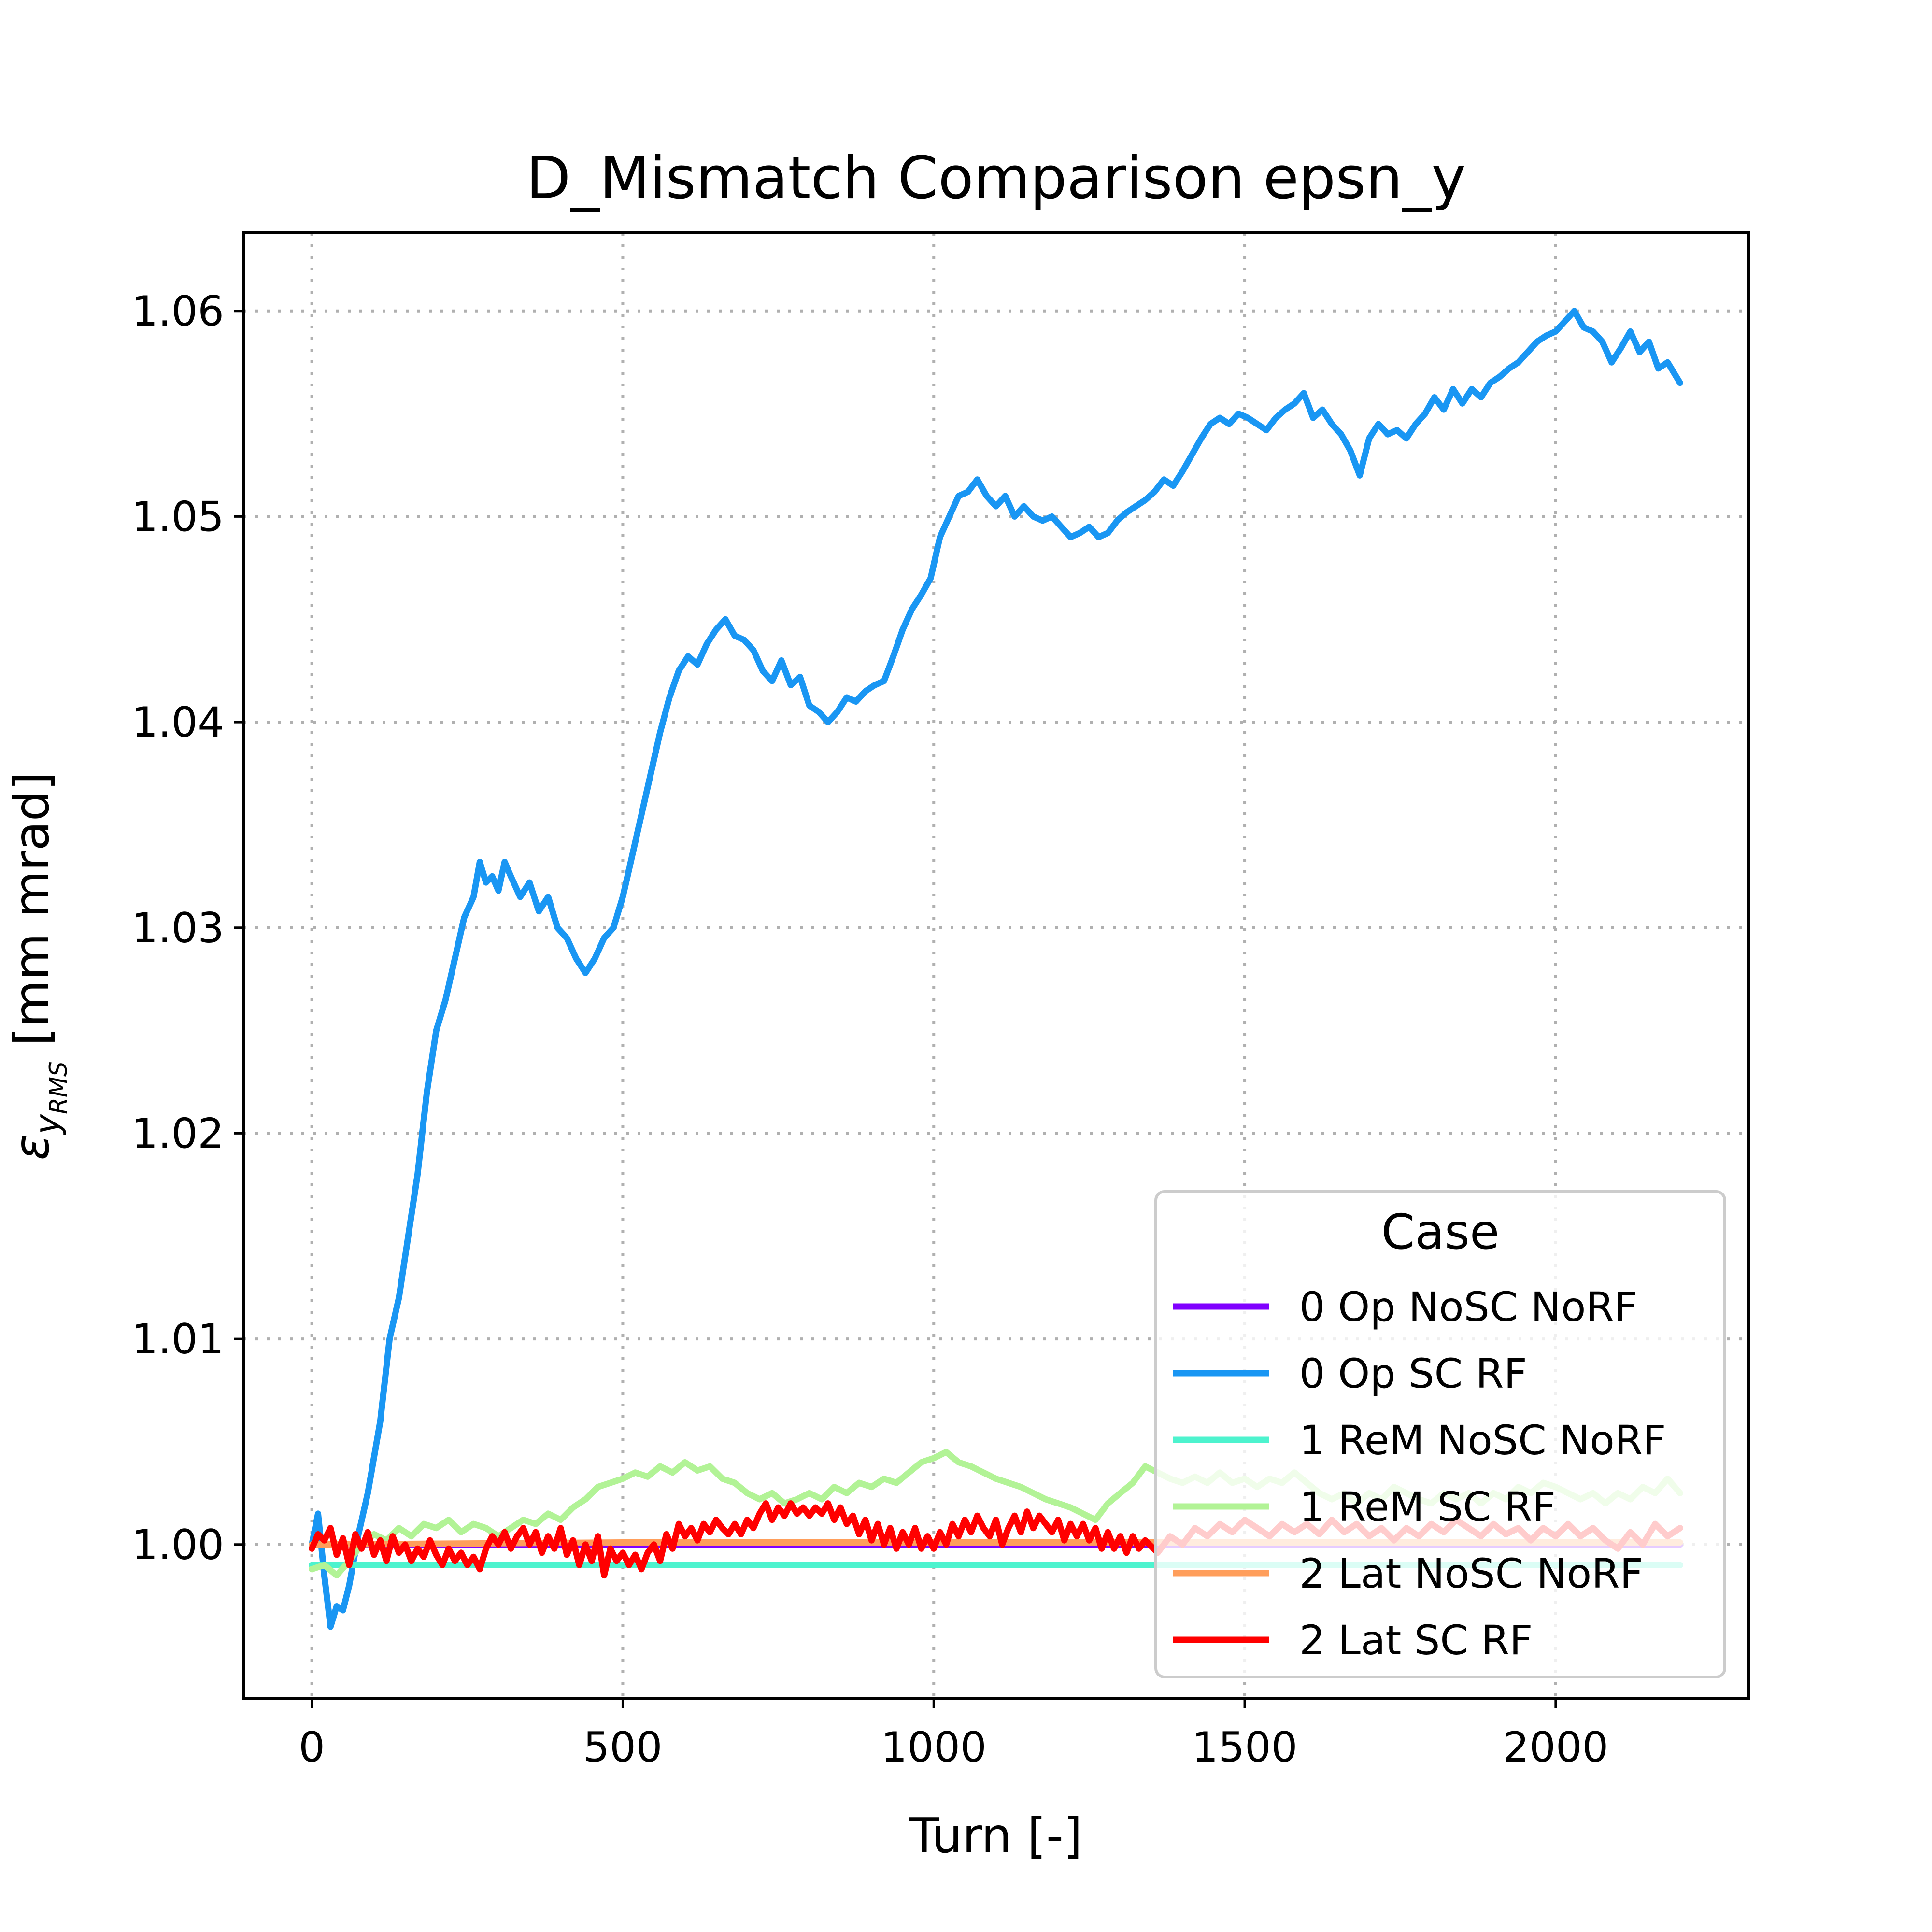  What do you see at coordinates (178, 1133) in the screenshot?
I see `y-tick-label: 1.02` at bounding box center [178, 1133].